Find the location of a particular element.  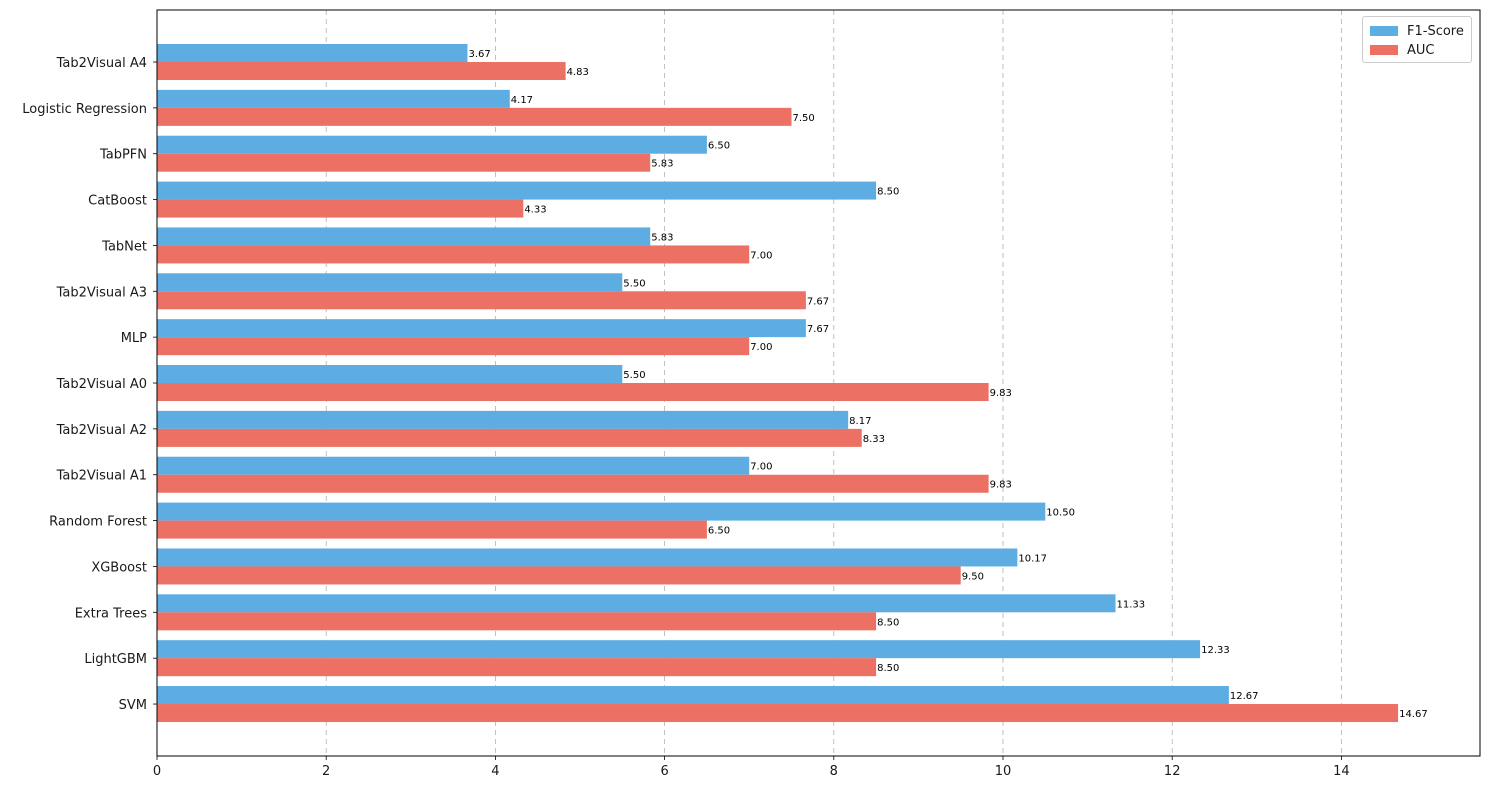

category-label-3: CatBoost is located at coordinates (117, 201).